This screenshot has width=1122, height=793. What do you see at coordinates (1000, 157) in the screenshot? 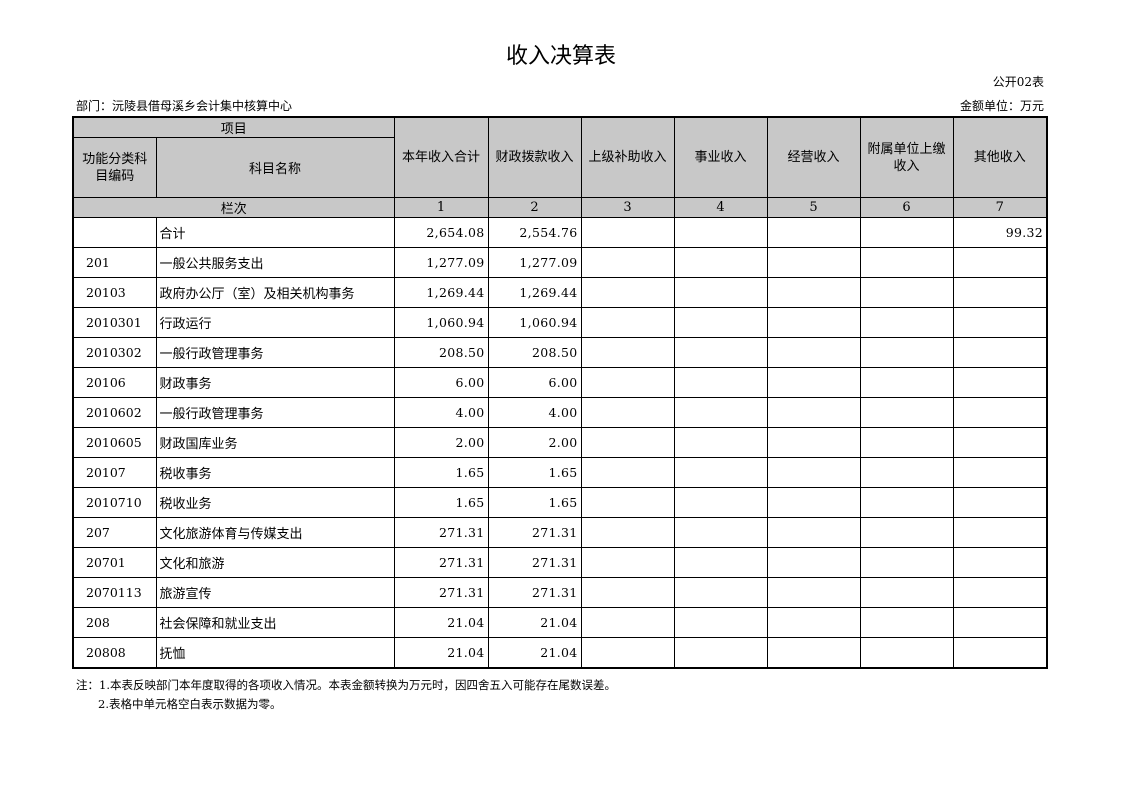
I see `header-col: 其他收入` at bounding box center [1000, 157].